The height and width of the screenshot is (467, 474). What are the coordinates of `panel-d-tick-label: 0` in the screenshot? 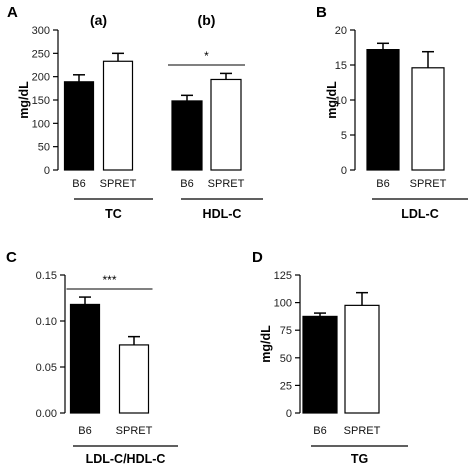 It's located at (289, 414).